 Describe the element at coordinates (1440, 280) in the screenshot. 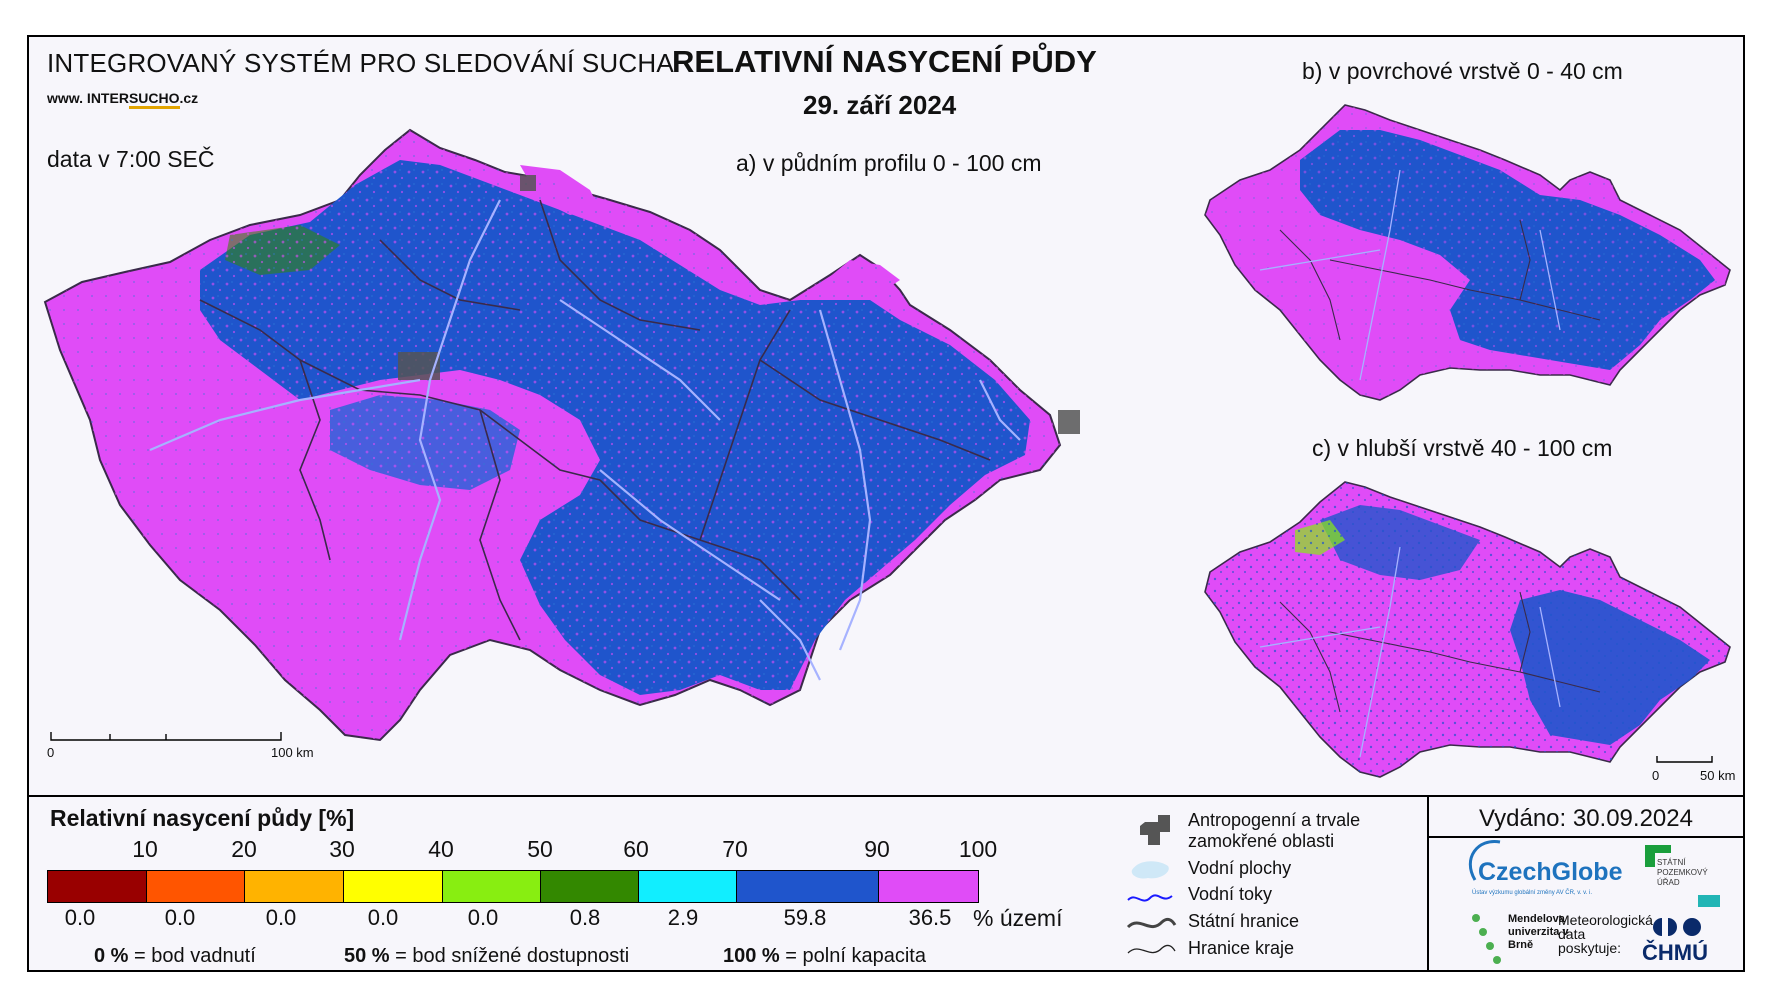

I see `map-b-region-borders` at that location.